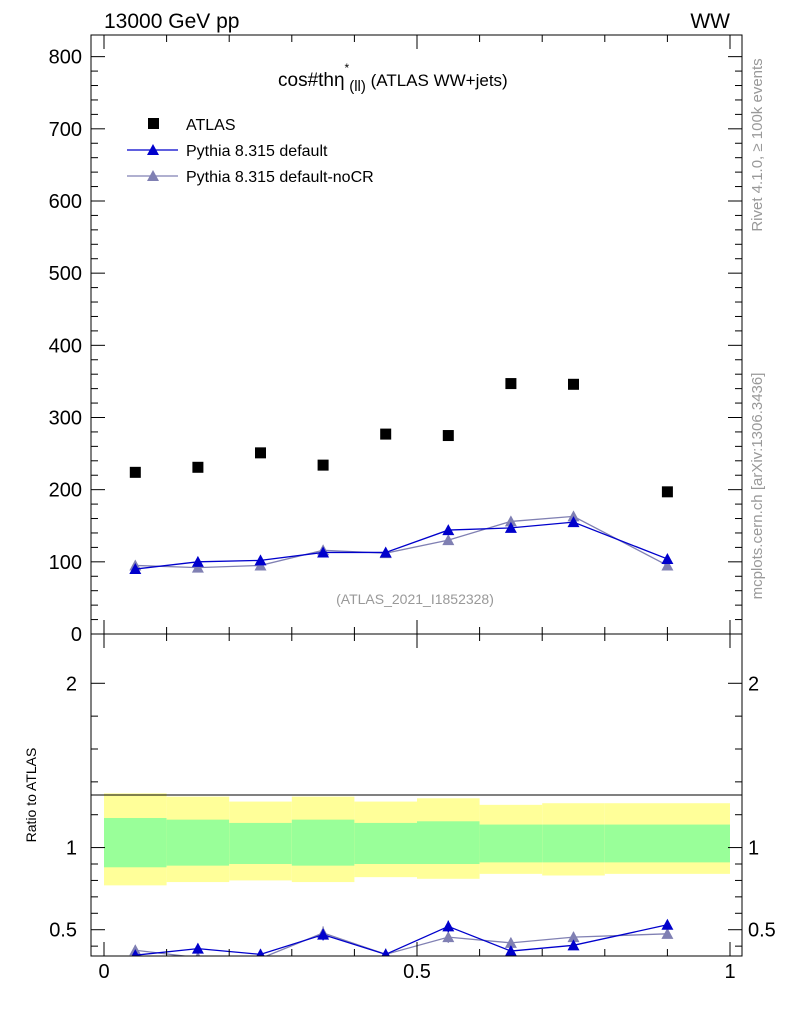  Describe the element at coordinates (171, 21) in the screenshot. I see `header-energy-label: 13000 GeV pp` at that location.